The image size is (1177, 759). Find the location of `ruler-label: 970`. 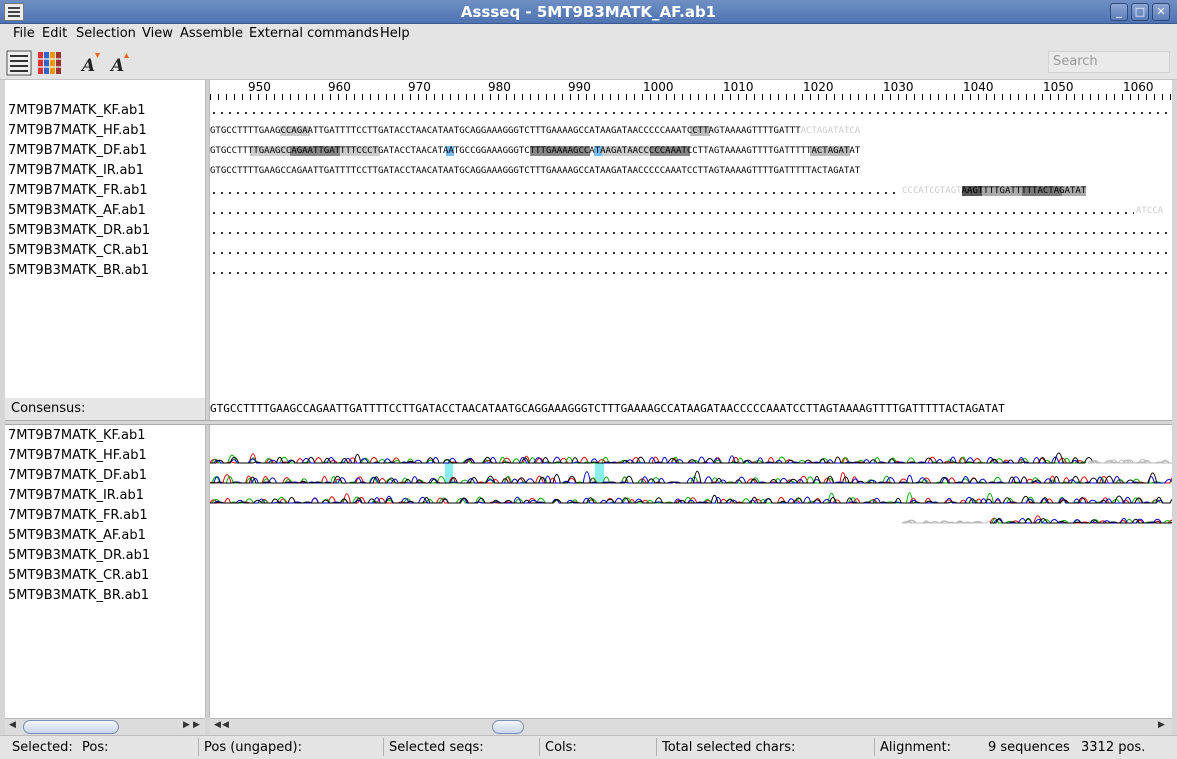

ruler-label: 970 is located at coordinates (419, 87).